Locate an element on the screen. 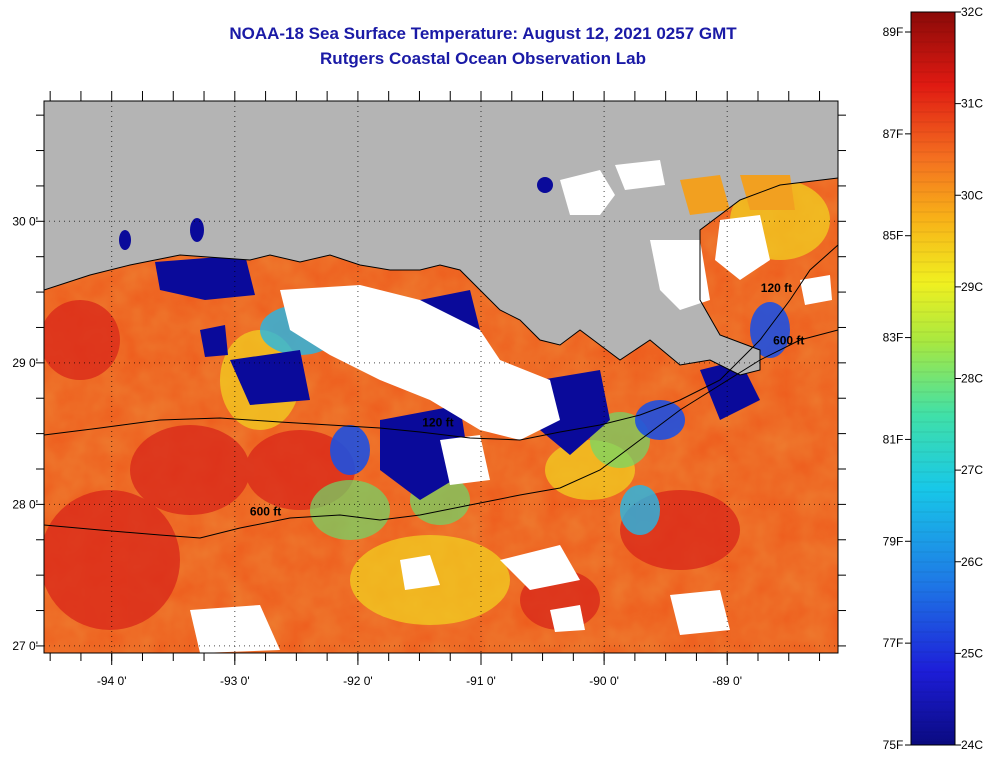 The height and width of the screenshot is (761, 992). lat-tick-label: 28 0' is located at coordinates (25, 504).